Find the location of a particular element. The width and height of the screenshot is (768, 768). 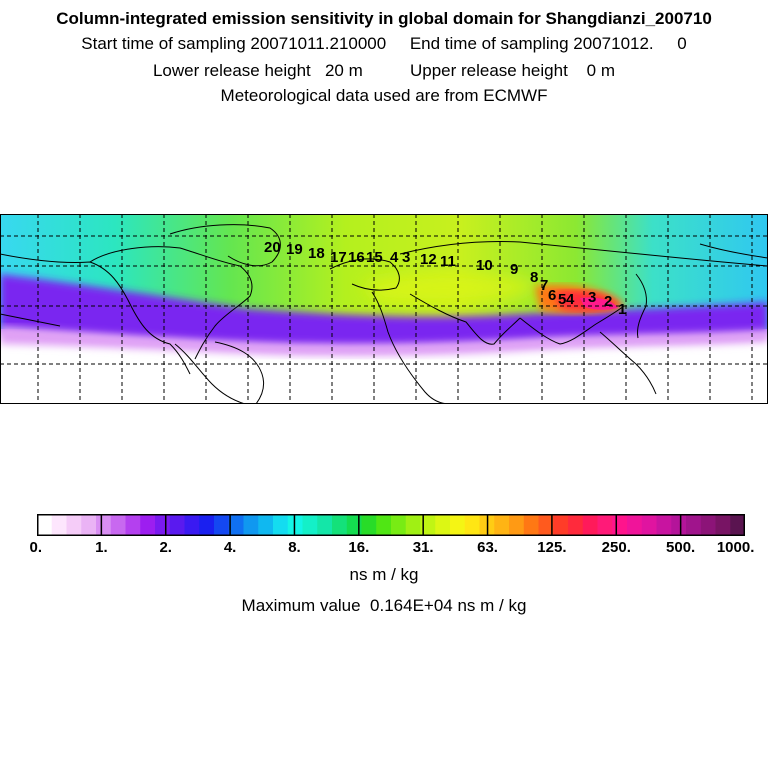

color-scale-swatches is located at coordinates (391, 525).